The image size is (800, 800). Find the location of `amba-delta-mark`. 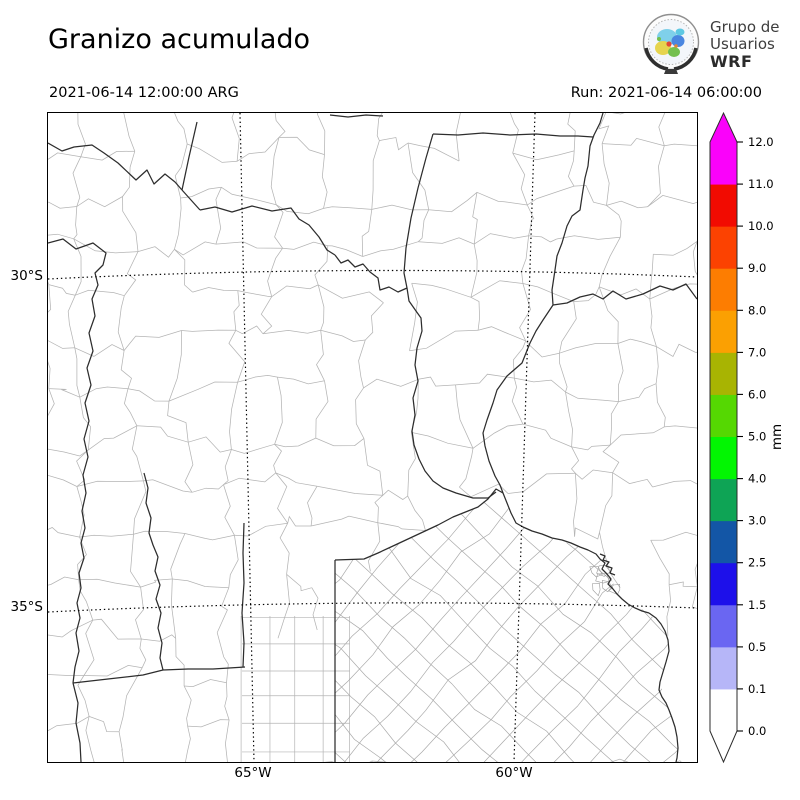

amba-delta-mark is located at coordinates (607, 564).